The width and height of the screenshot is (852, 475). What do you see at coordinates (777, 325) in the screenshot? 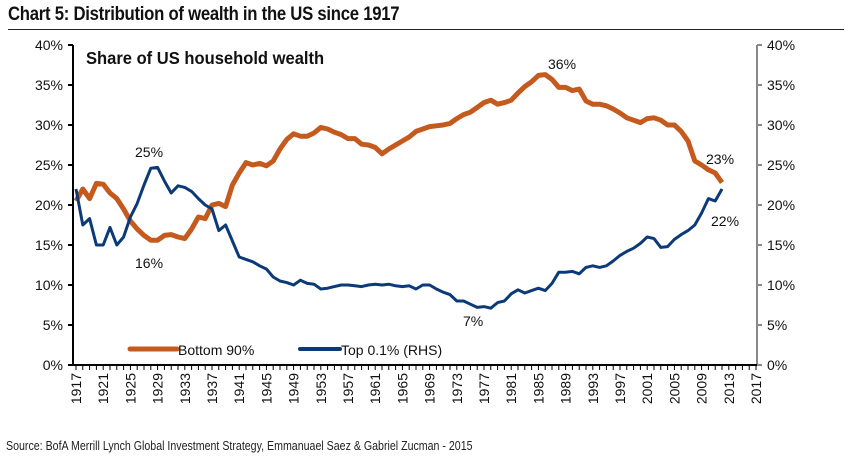
I see `right-y-tick-label: 5%` at bounding box center [777, 325].